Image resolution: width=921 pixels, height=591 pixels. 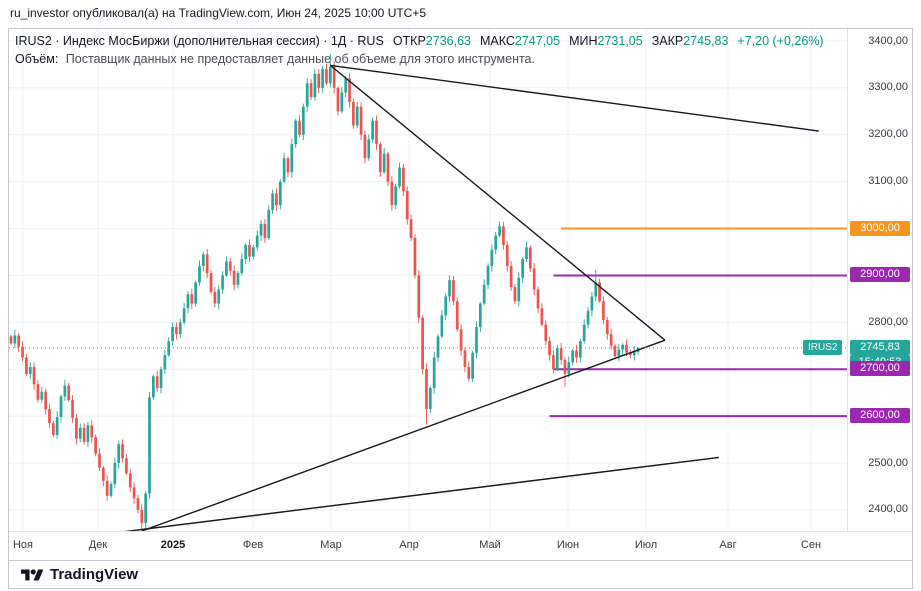 I want to click on level-price-badge: 2700,00, so click(x=880, y=369).